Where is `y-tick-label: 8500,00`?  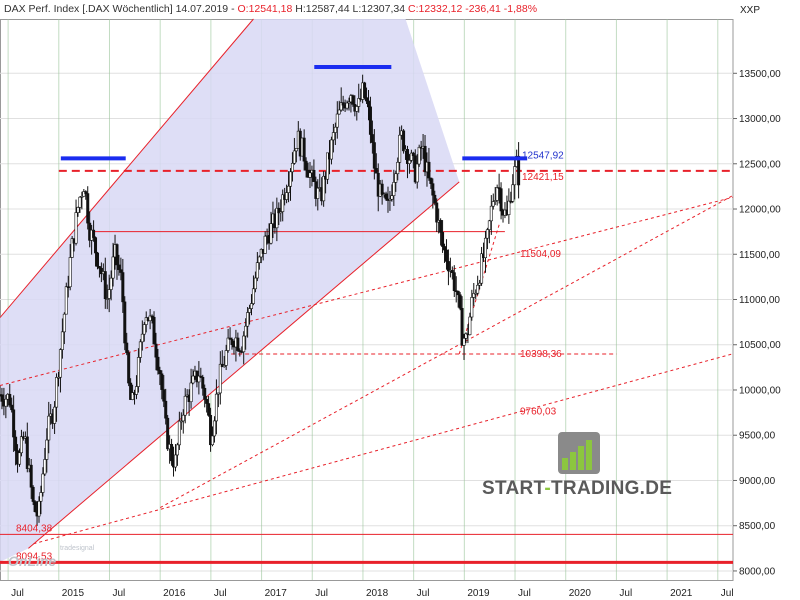
y-tick-label: 8500,00 is located at coordinates (757, 526).